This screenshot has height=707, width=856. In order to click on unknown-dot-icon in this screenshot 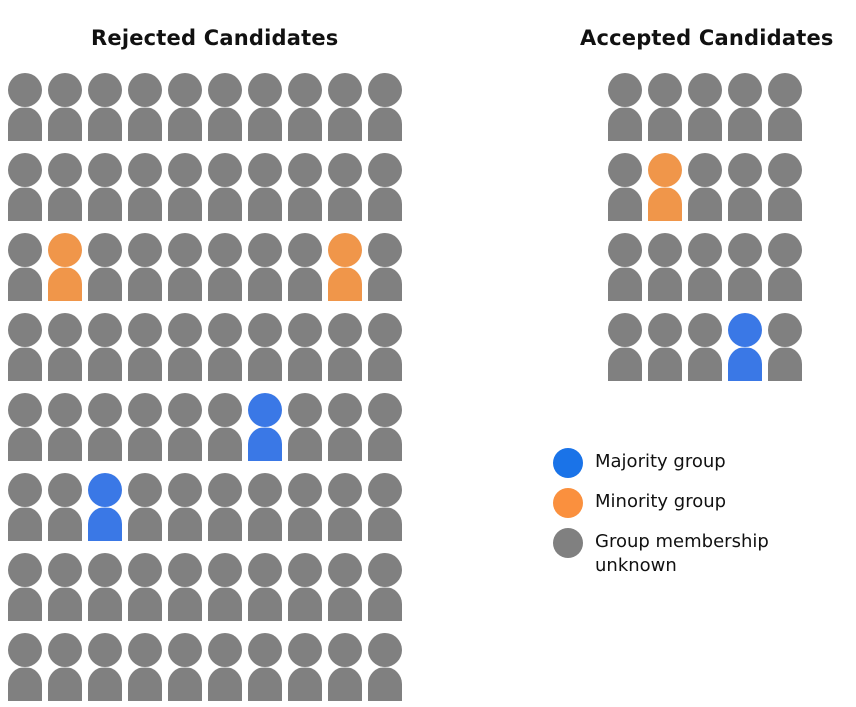, I will do `click(568, 543)`.